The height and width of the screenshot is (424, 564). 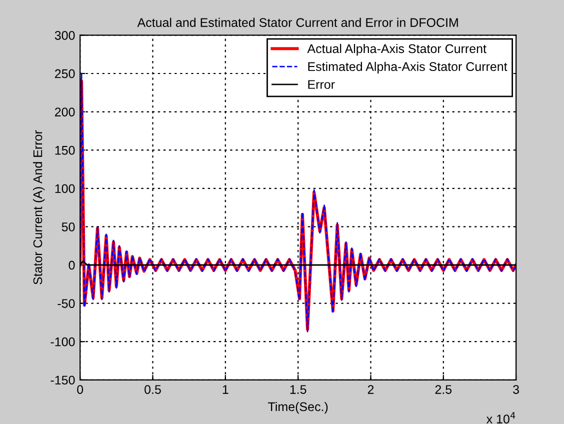 What do you see at coordinates (65, 150) in the screenshot?
I see `y-tick-label: 150` at bounding box center [65, 150].